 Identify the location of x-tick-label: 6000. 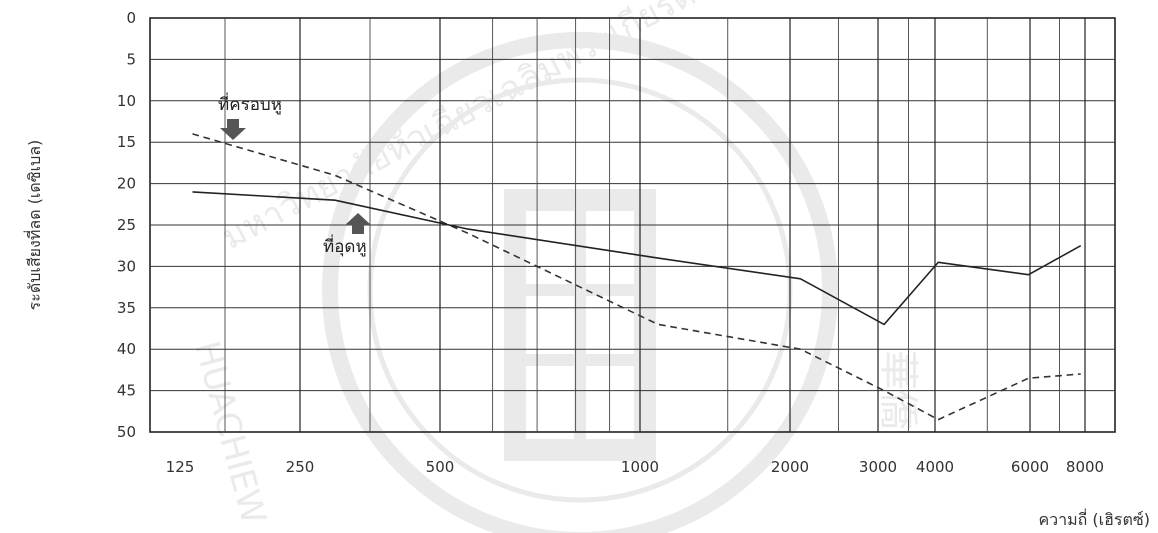
(1030, 467).